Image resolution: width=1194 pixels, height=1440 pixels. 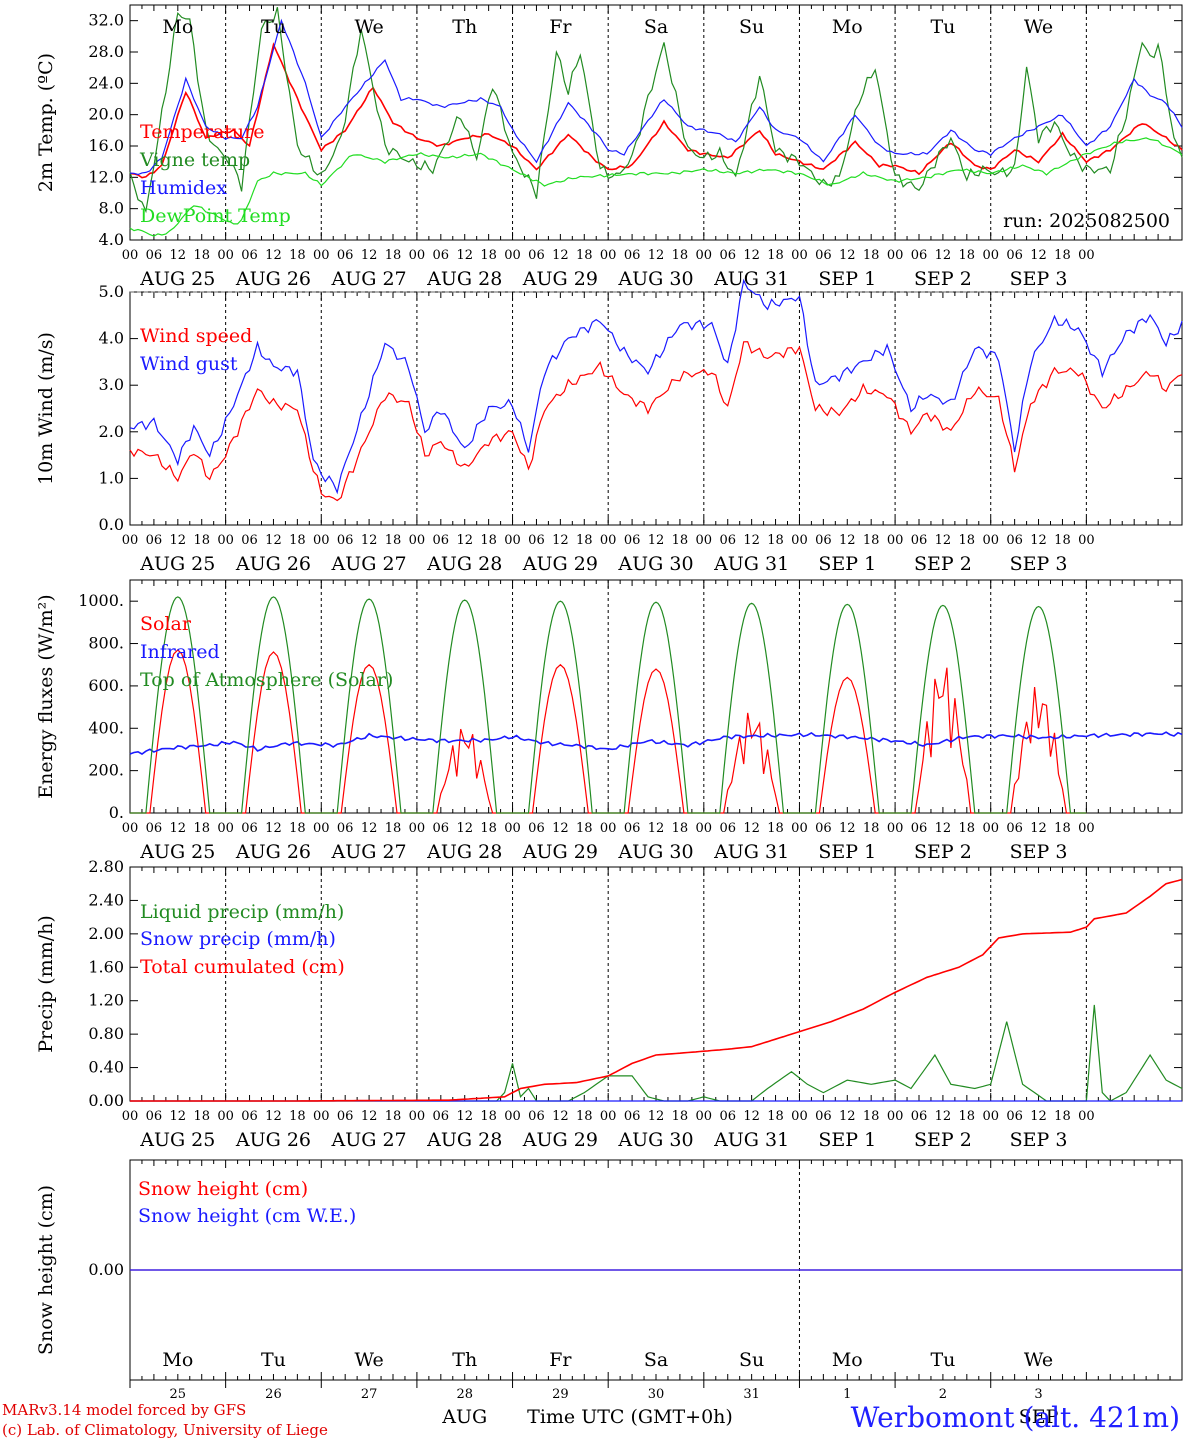 I want to click on day-name: We, so click(x=368, y=27).